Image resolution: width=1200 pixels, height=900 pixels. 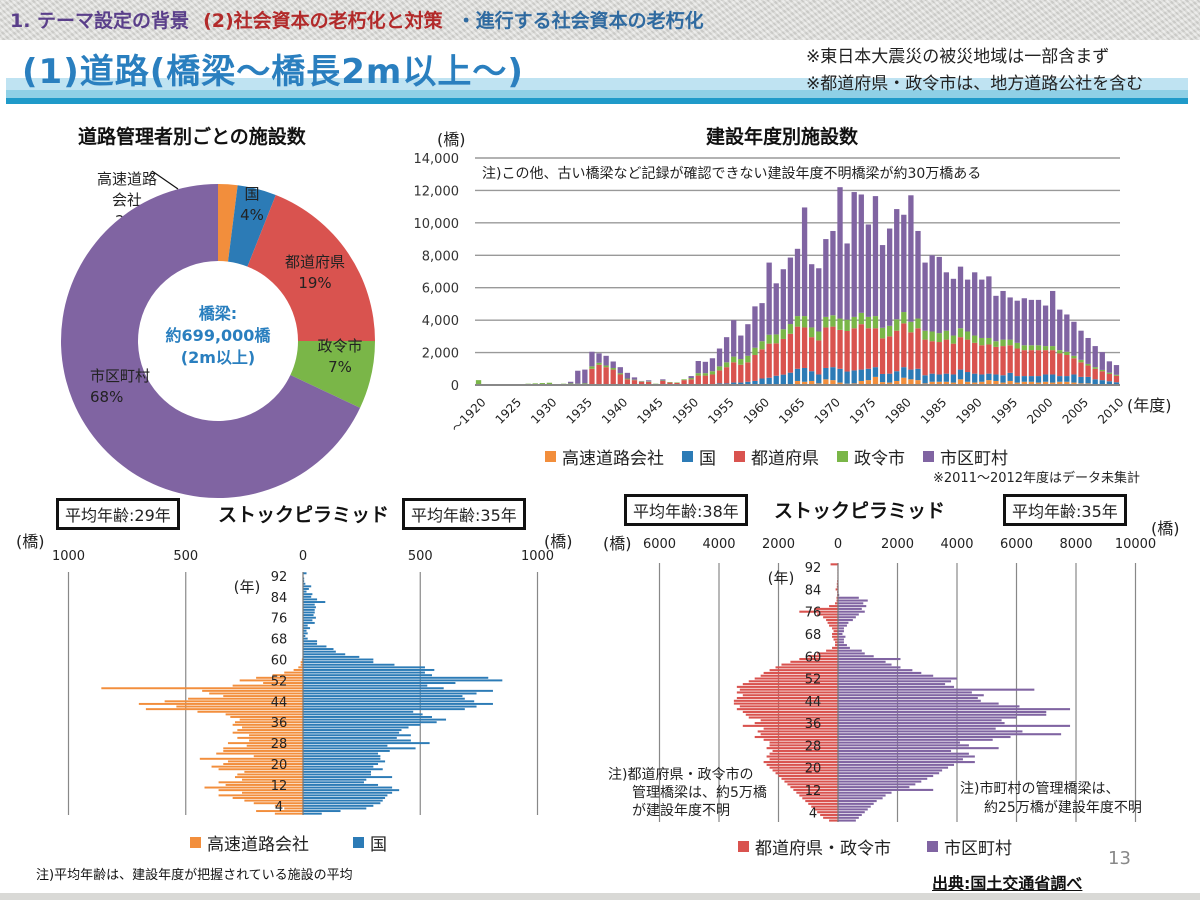 I want to click on age-tick-label: 76, so click(x=279, y=619).